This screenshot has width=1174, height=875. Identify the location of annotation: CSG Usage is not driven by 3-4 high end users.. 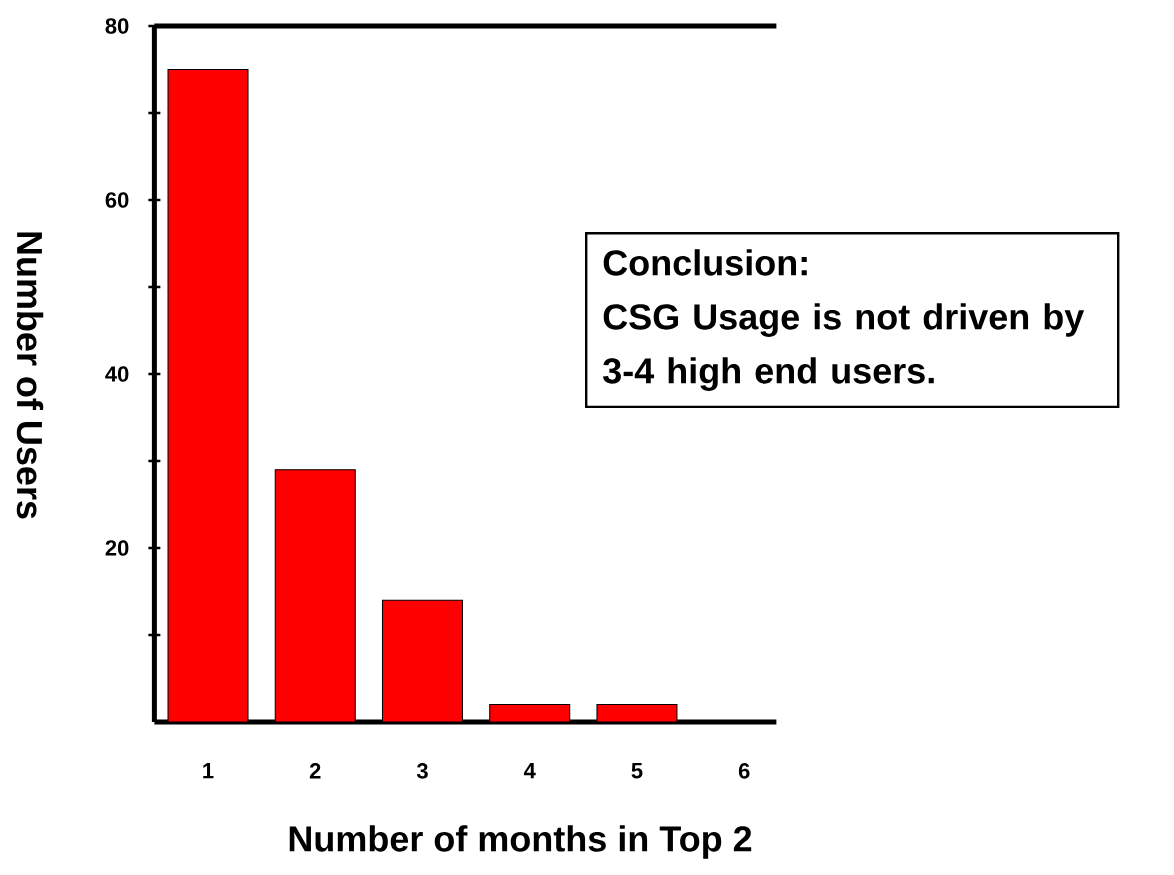
(844, 347).